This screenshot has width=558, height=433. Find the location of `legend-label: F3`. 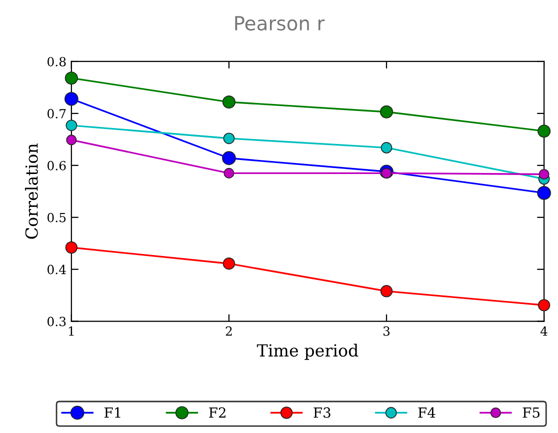

legend-label: F3 is located at coordinates (322, 412).